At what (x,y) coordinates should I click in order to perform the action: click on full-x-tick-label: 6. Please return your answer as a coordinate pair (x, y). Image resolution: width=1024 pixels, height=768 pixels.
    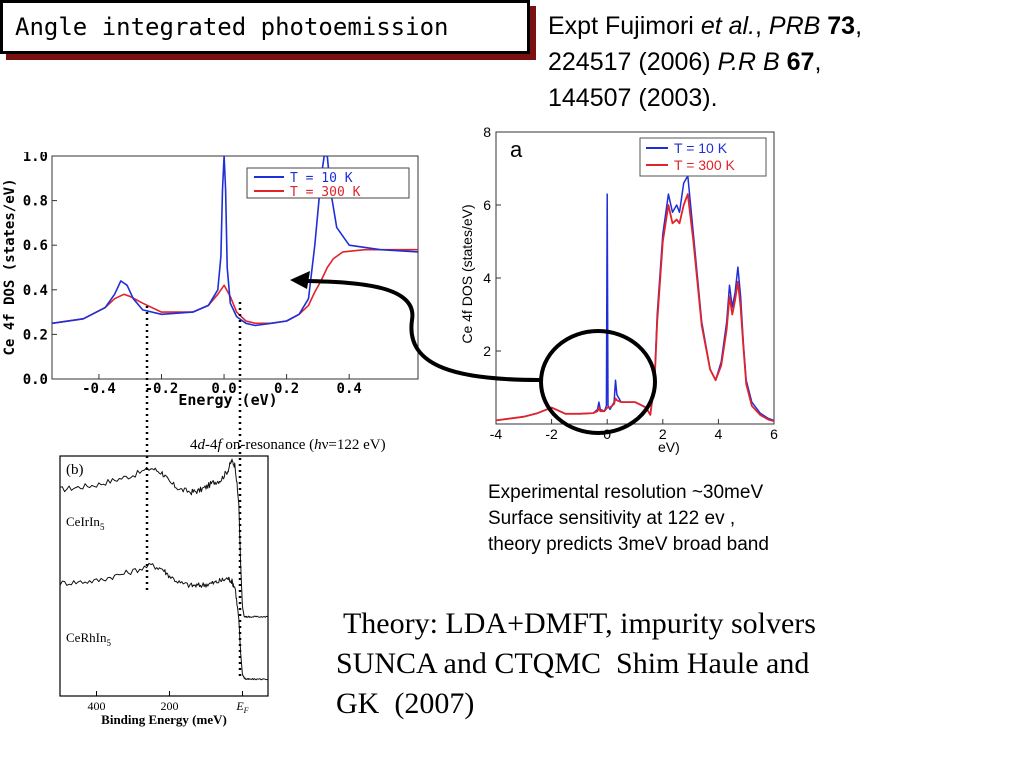
    Looking at the image, I should click on (774, 434).